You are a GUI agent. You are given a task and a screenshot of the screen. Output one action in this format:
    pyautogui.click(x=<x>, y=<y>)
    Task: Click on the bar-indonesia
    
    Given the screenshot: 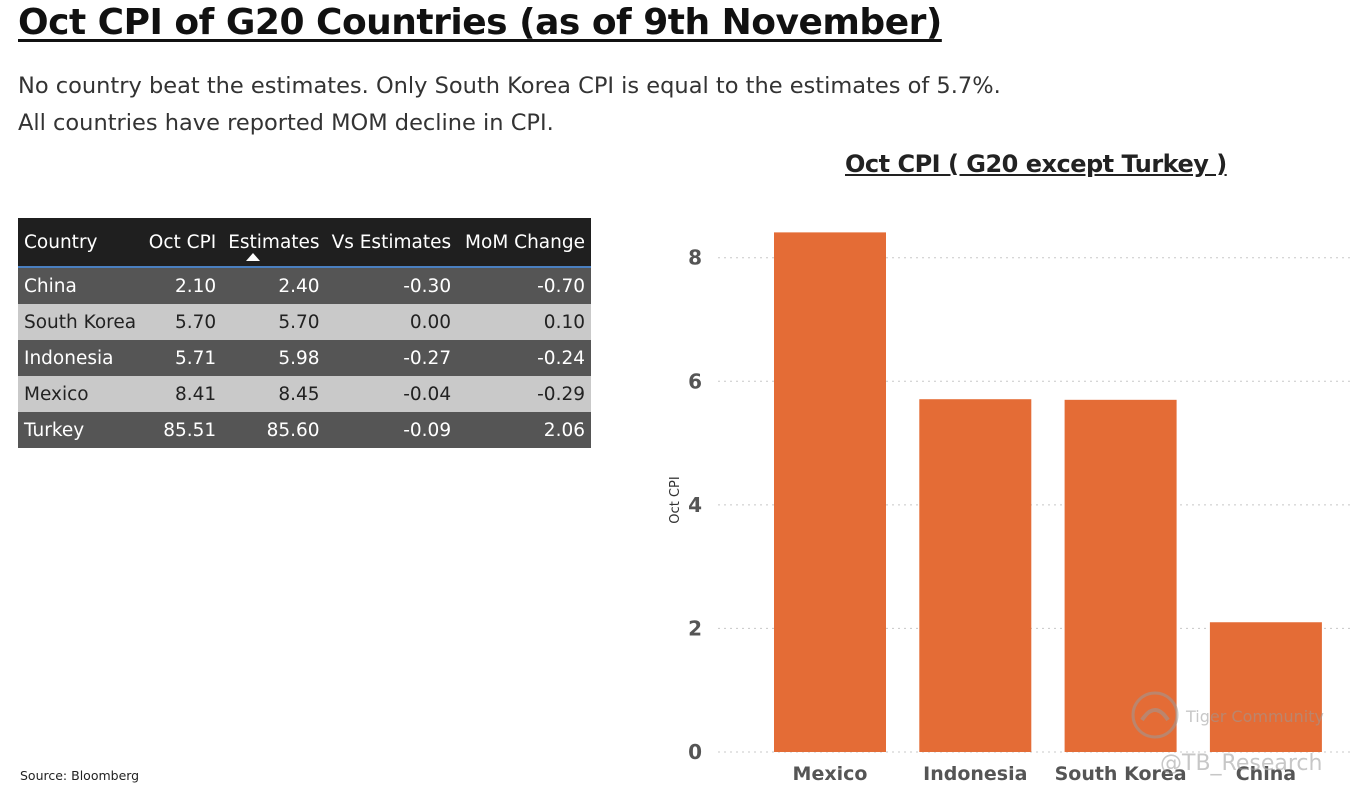 What is the action you would take?
    pyautogui.click(x=975, y=575)
    